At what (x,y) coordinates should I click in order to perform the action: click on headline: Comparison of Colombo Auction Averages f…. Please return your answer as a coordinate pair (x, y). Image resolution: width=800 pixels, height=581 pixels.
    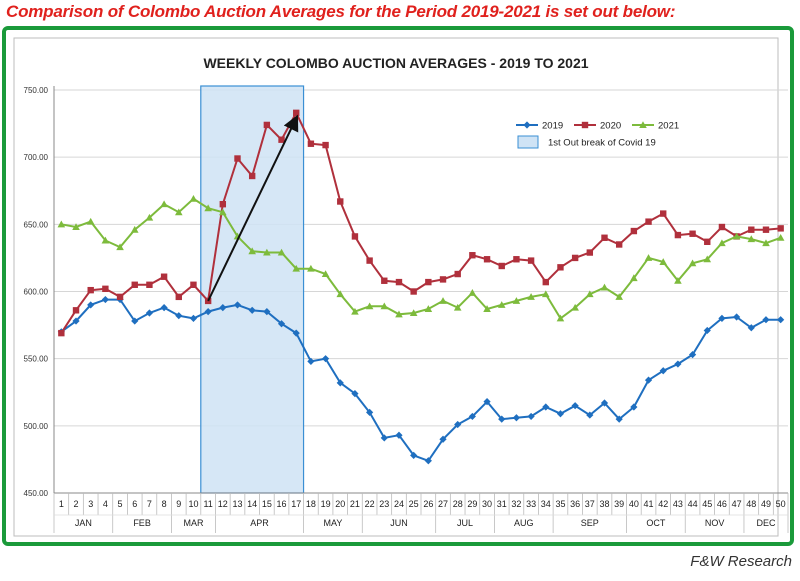
    Looking at the image, I should click on (341, 11).